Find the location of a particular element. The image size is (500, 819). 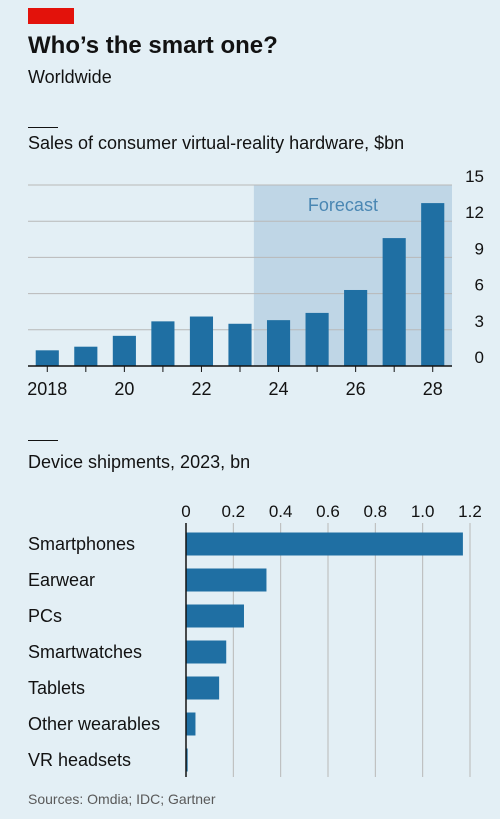

x-tick-label: 22 is located at coordinates (201, 389).